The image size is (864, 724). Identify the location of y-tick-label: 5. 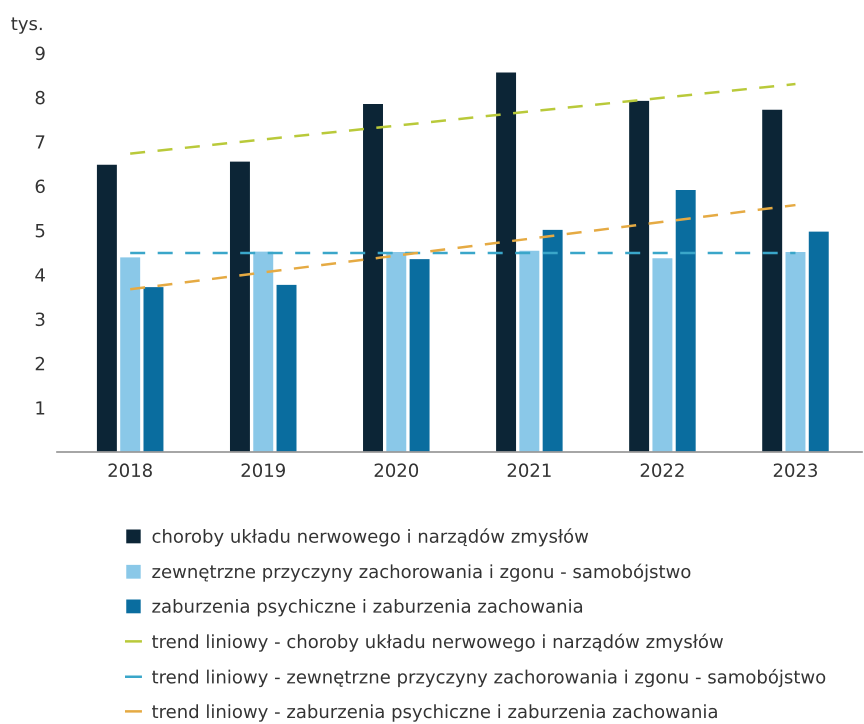
(40, 231).